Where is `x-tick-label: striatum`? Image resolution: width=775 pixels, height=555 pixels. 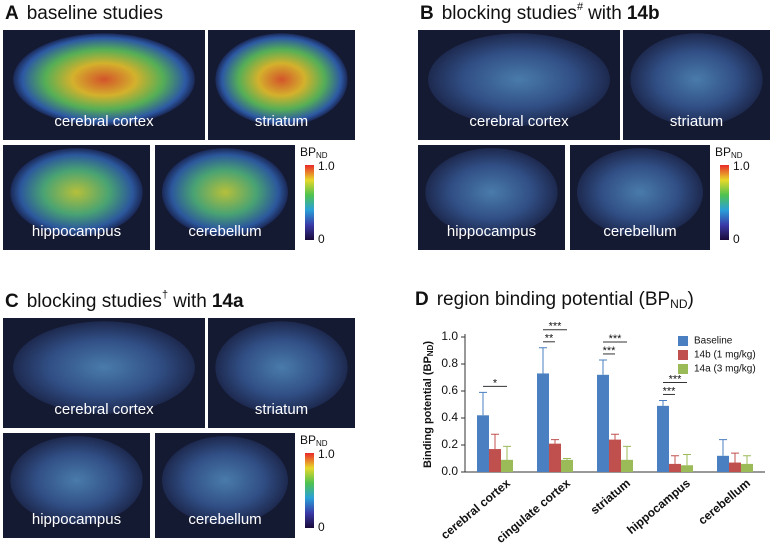 x-tick-label: striatum is located at coordinates (610, 496).